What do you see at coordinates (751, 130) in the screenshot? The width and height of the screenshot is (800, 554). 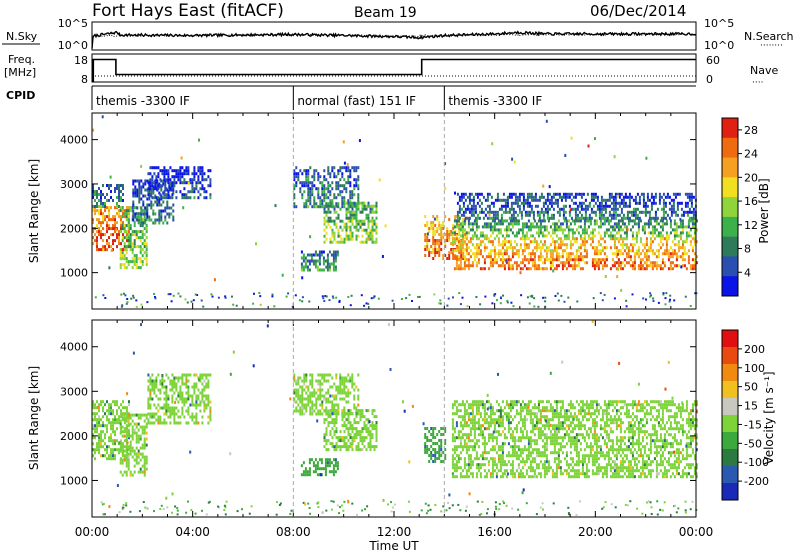 I see `colorbar-tick-label: 28` at bounding box center [751, 130].